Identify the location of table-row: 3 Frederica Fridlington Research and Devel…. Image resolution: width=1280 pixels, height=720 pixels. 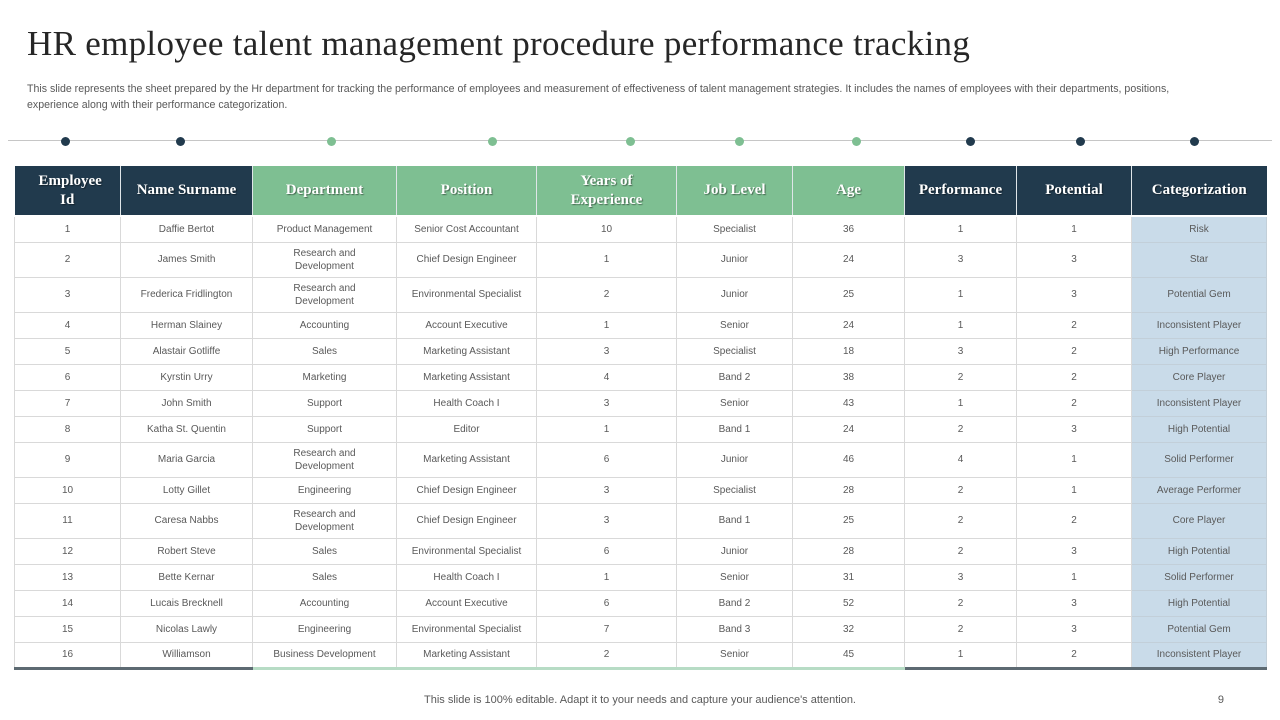
(640, 294).